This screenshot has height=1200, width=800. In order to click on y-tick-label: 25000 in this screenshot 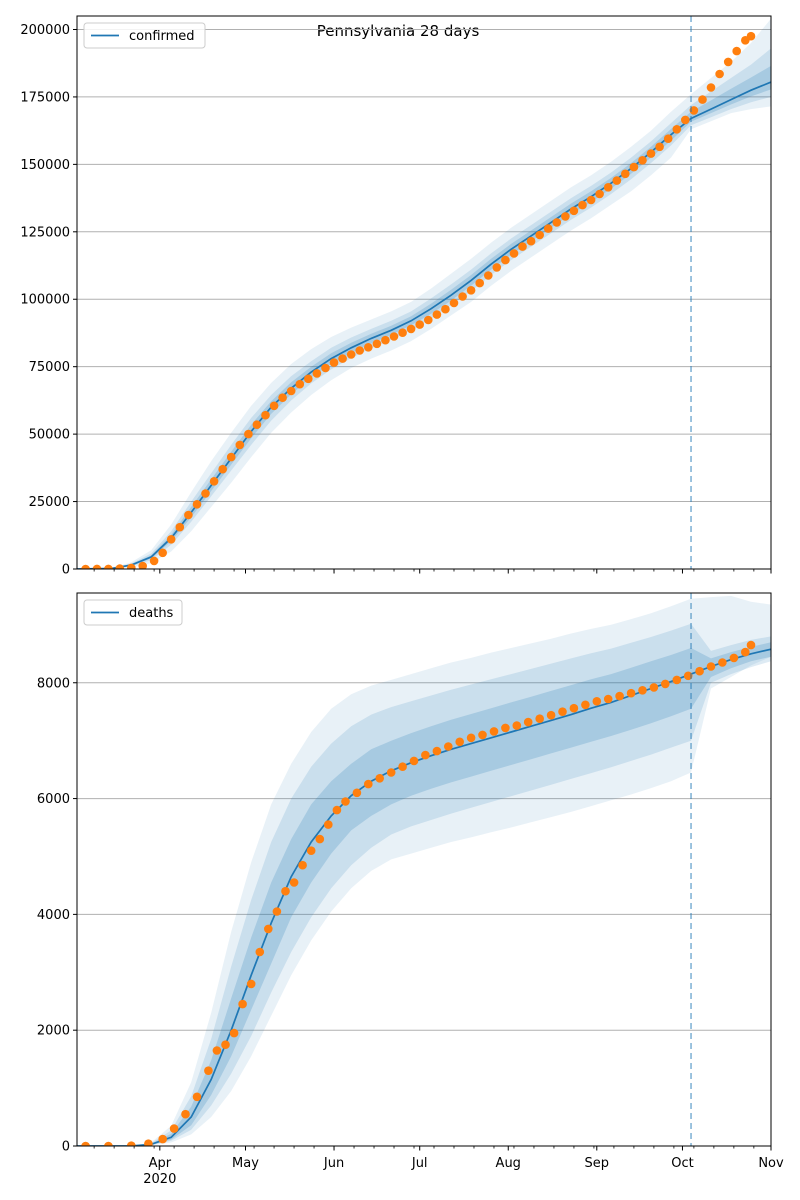, I will do `click(49, 502)`.